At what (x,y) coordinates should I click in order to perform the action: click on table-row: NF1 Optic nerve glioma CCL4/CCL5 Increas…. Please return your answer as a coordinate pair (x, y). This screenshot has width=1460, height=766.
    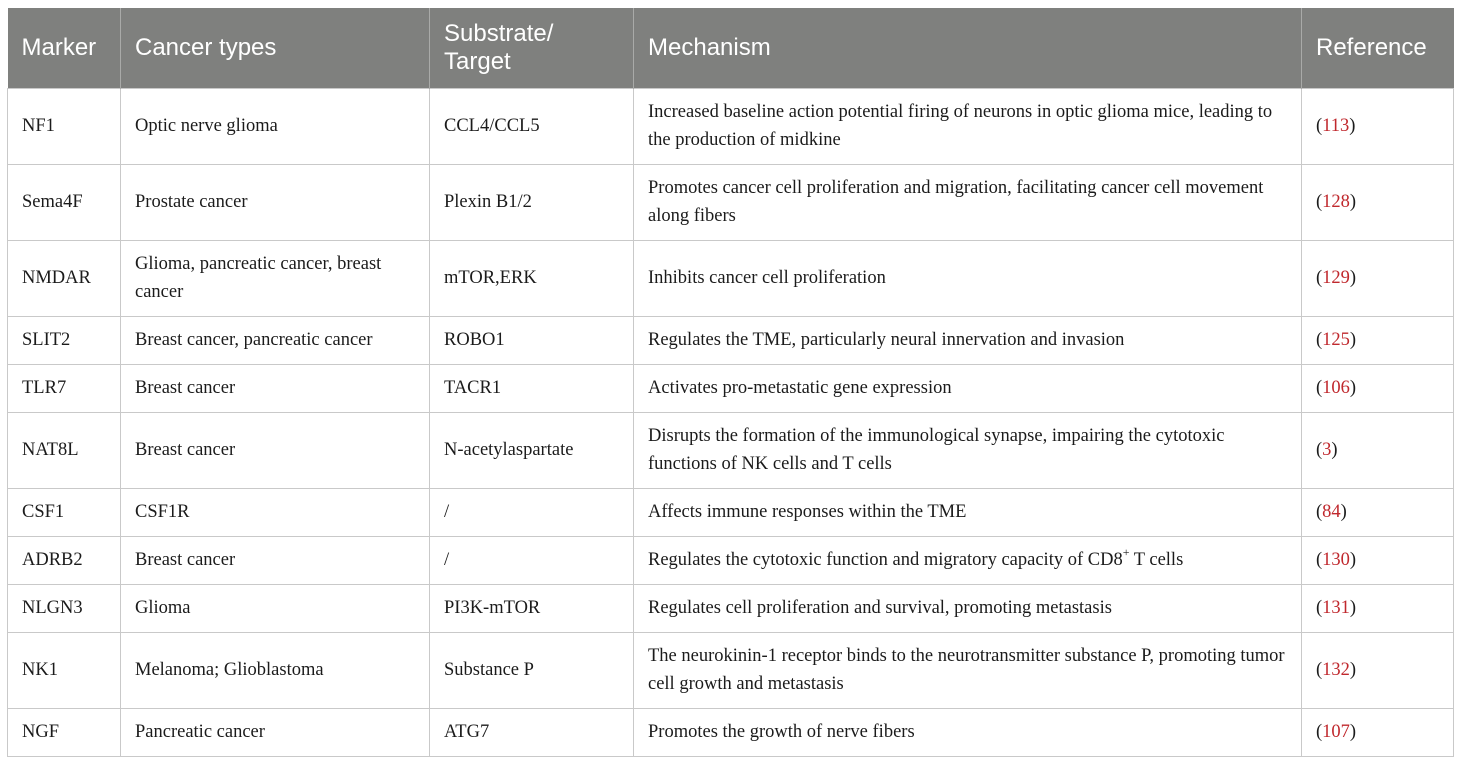
    Looking at the image, I should click on (730, 126).